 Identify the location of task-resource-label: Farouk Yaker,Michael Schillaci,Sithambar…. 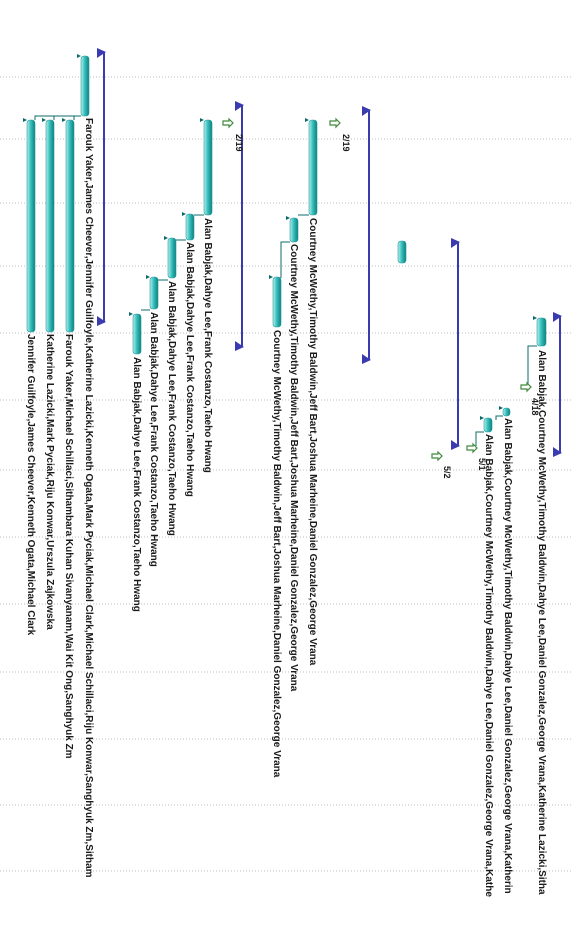
(68, 546).